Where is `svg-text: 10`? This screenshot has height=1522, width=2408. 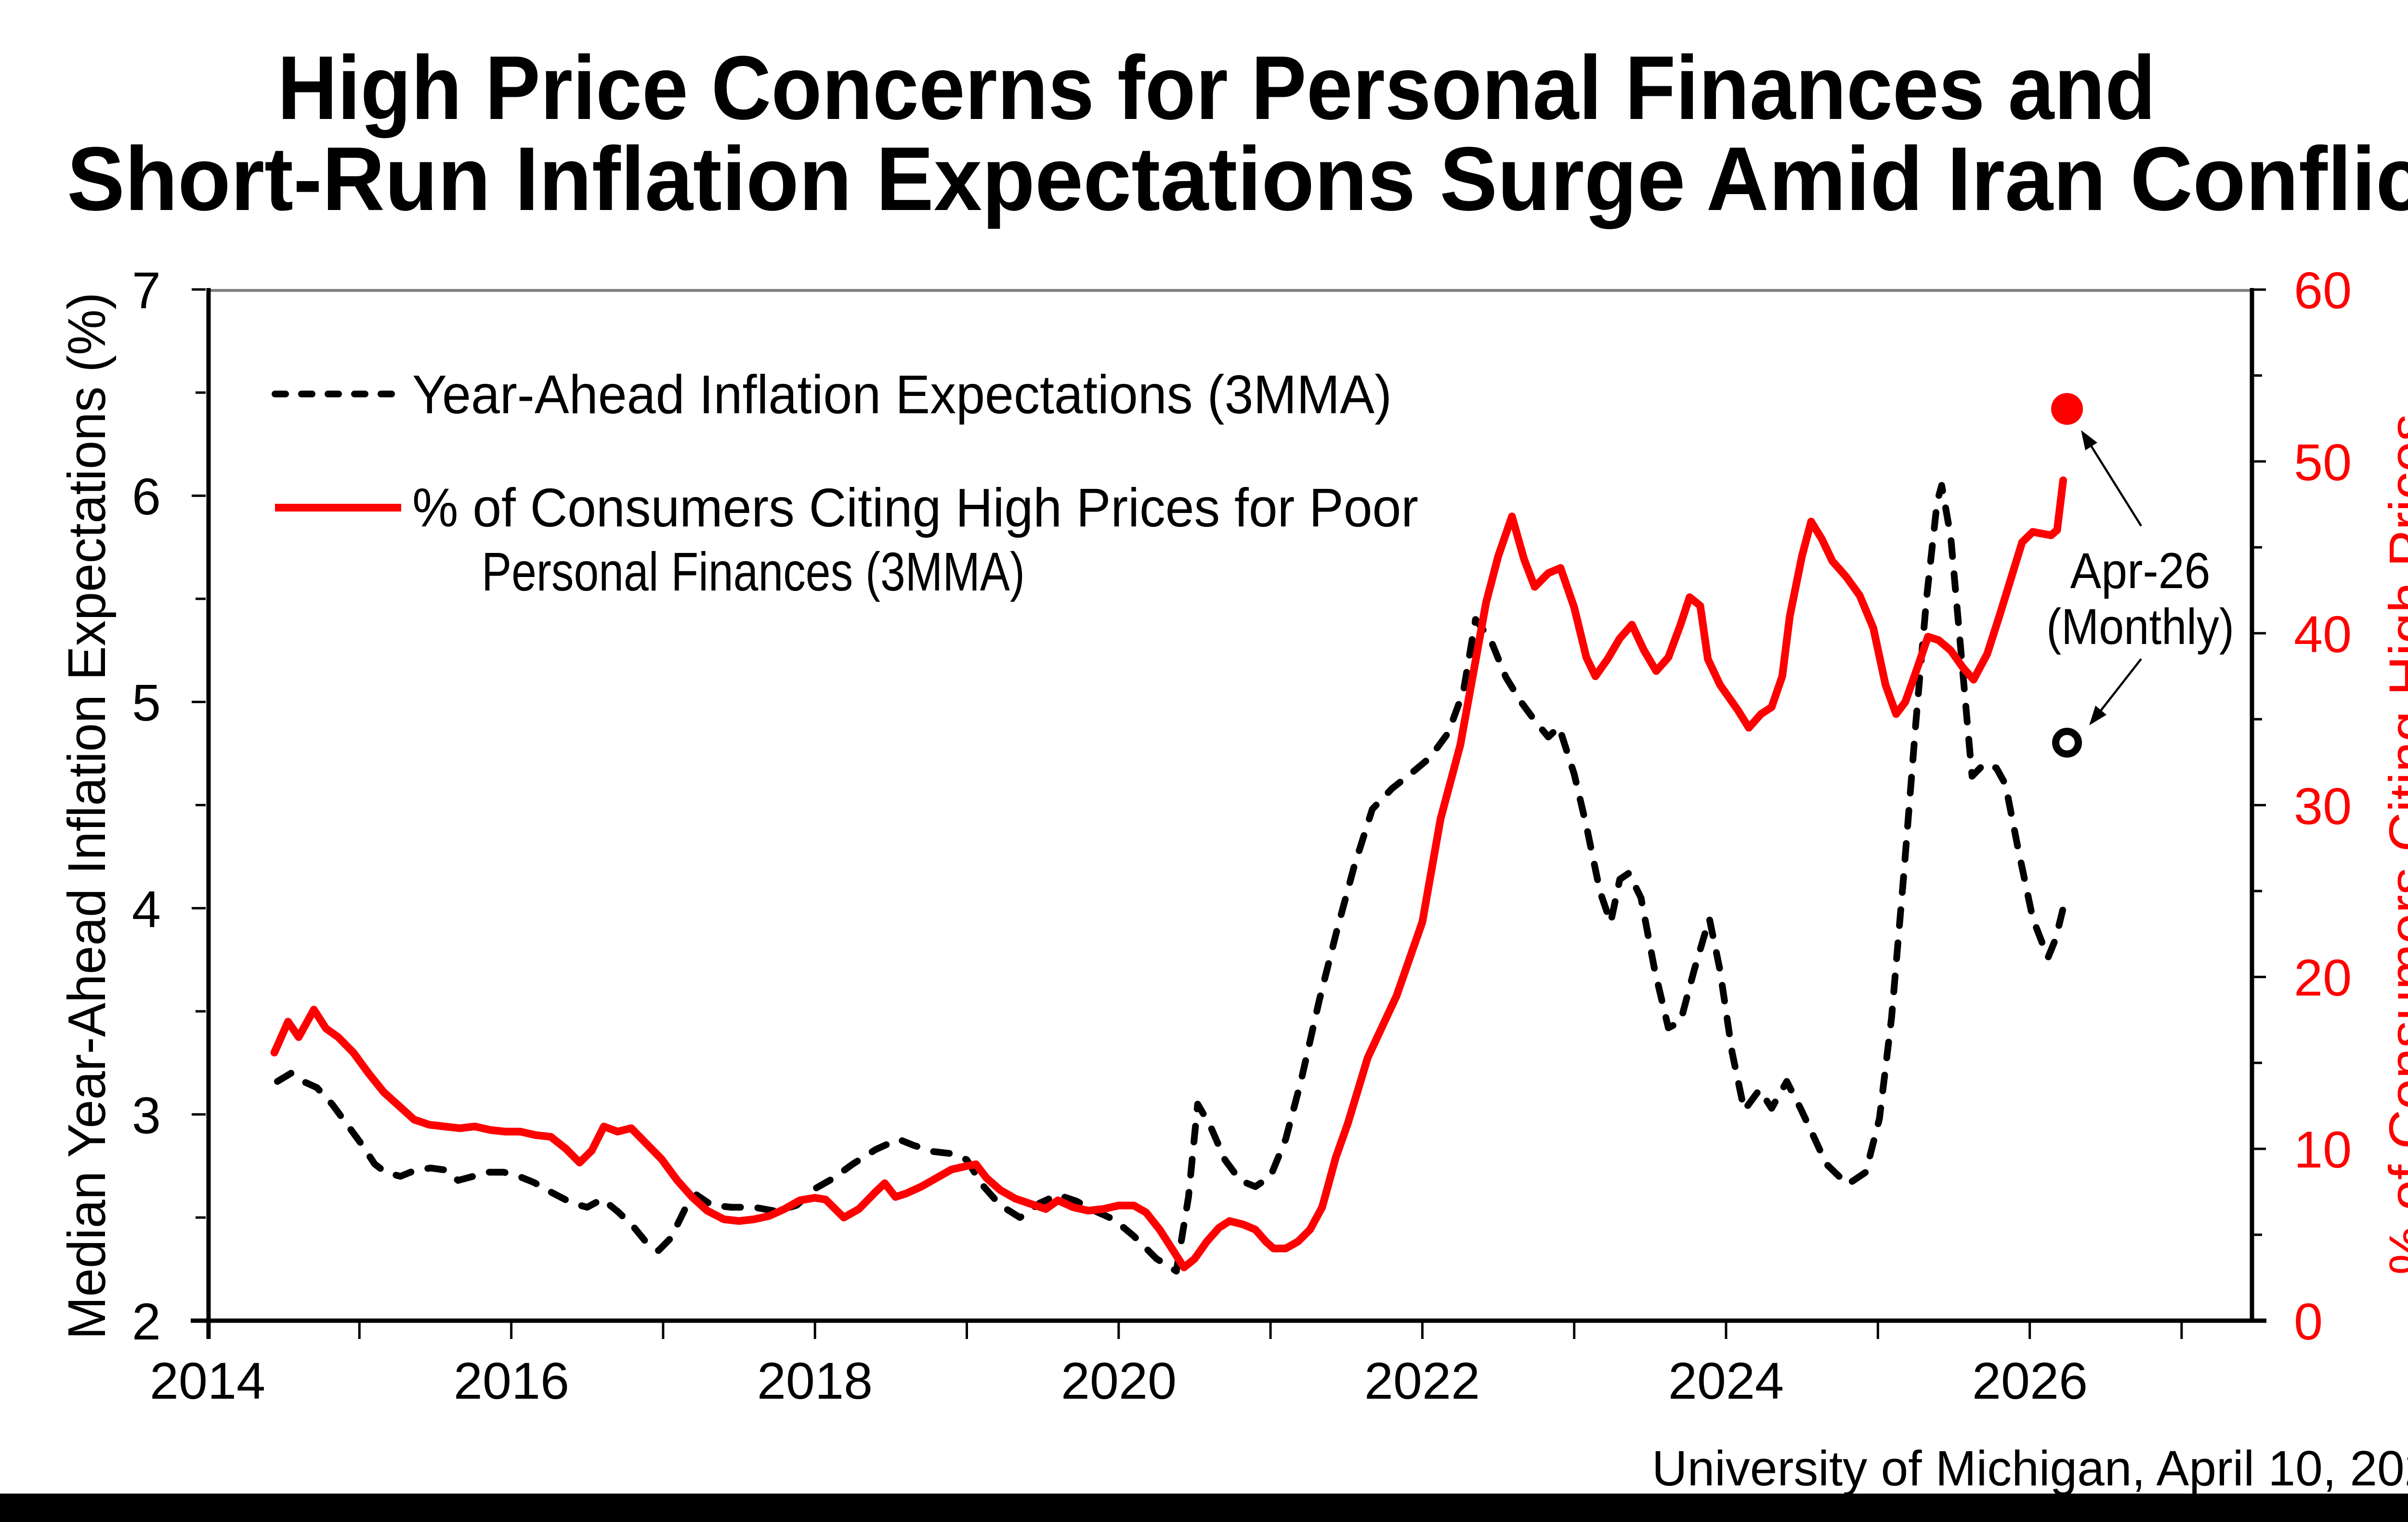
svg-text: 10 is located at coordinates (2323, 1150).